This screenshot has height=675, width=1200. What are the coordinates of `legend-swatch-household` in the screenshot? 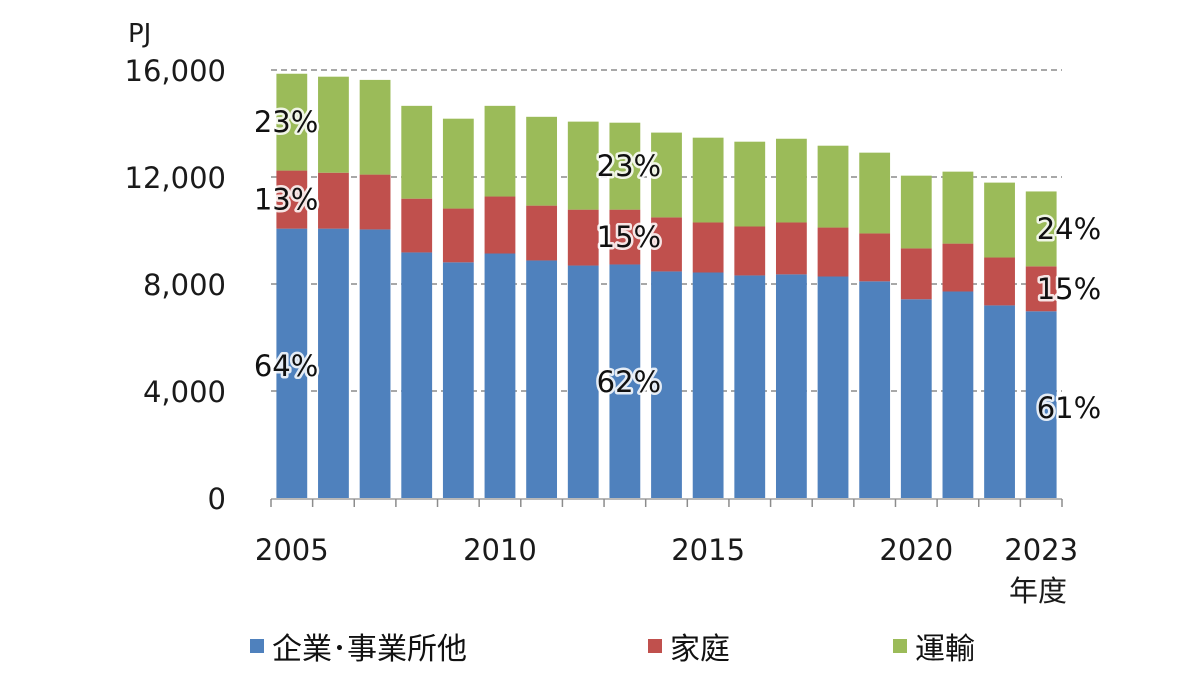 It's located at (655, 646).